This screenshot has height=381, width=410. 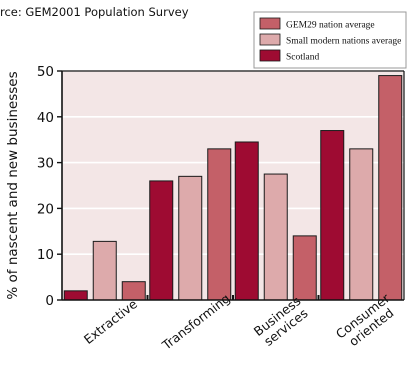 I want to click on y-tick-label: 20, so click(x=45, y=209).